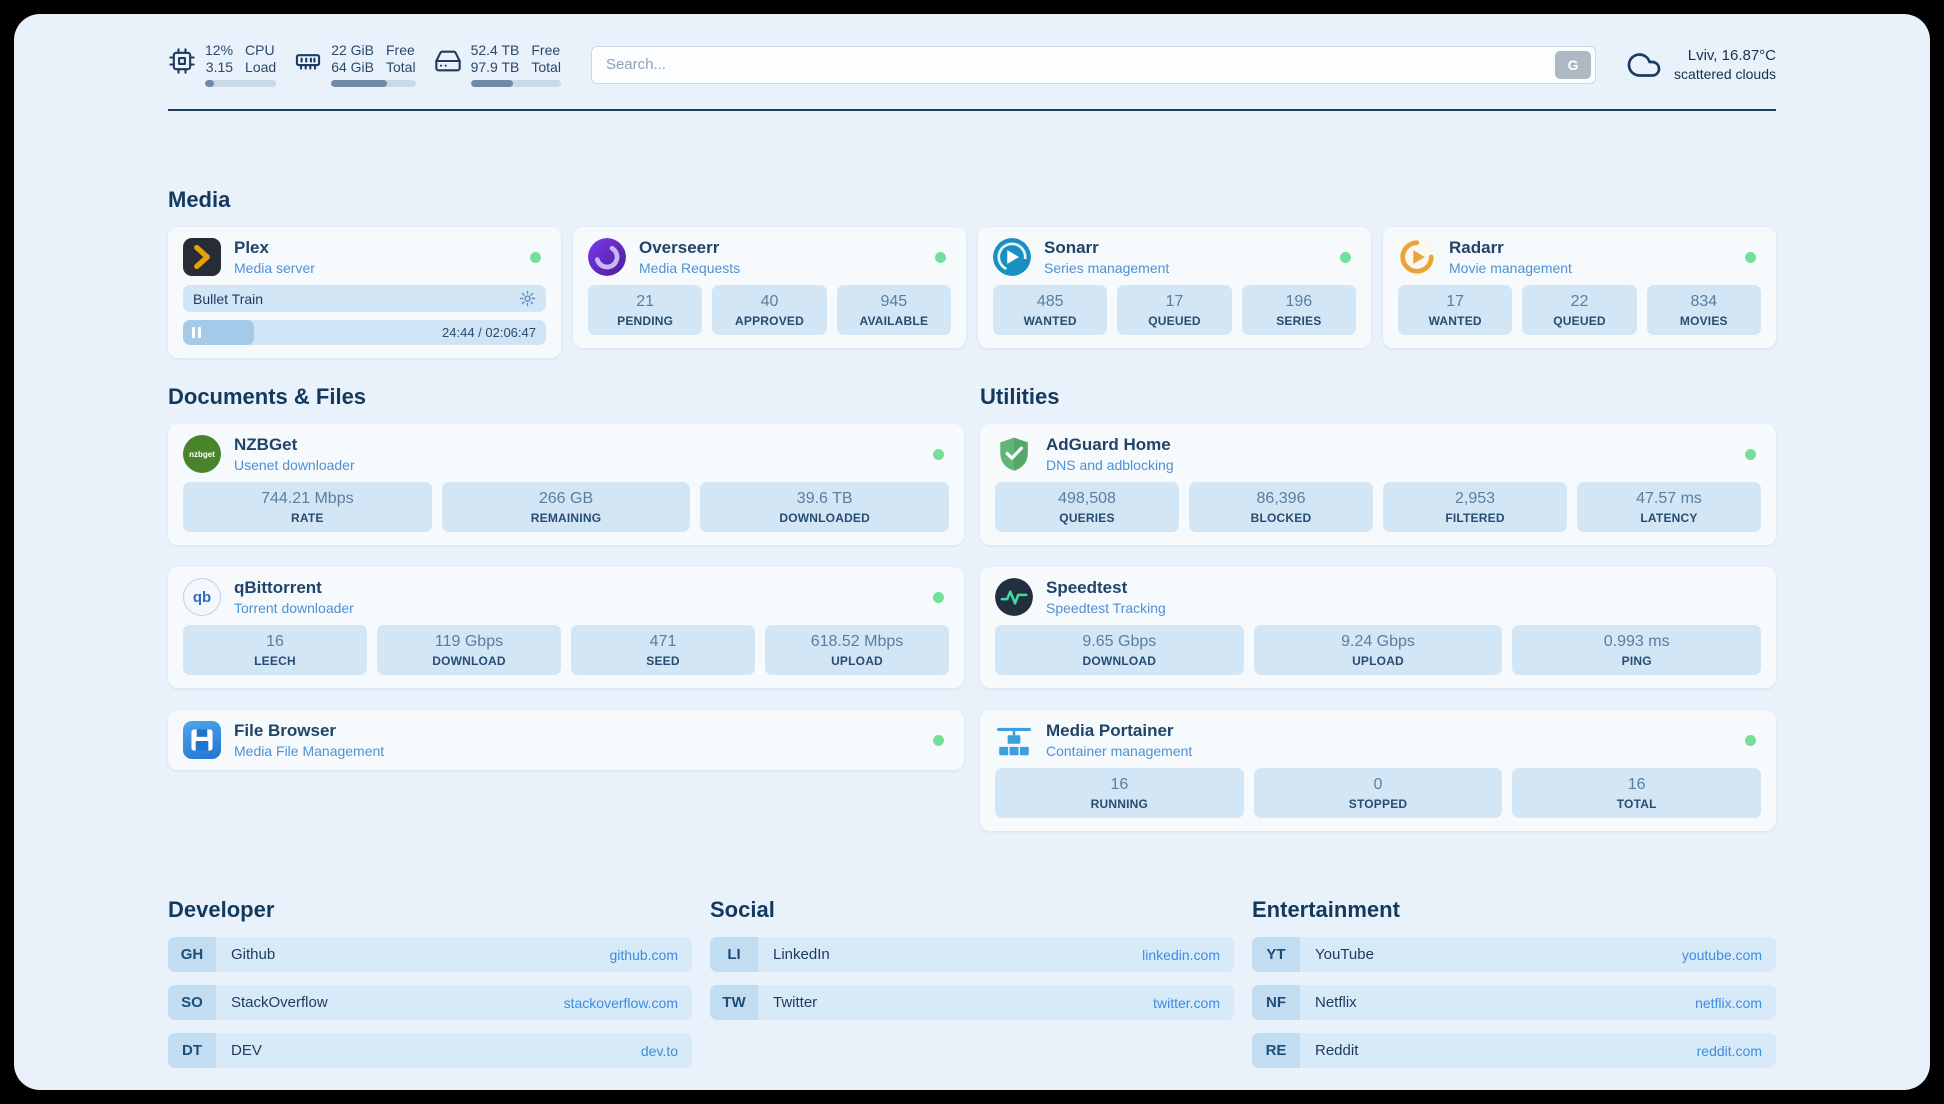  Describe the element at coordinates (1636, 660) in the screenshot. I see `stat-label: PING` at that location.